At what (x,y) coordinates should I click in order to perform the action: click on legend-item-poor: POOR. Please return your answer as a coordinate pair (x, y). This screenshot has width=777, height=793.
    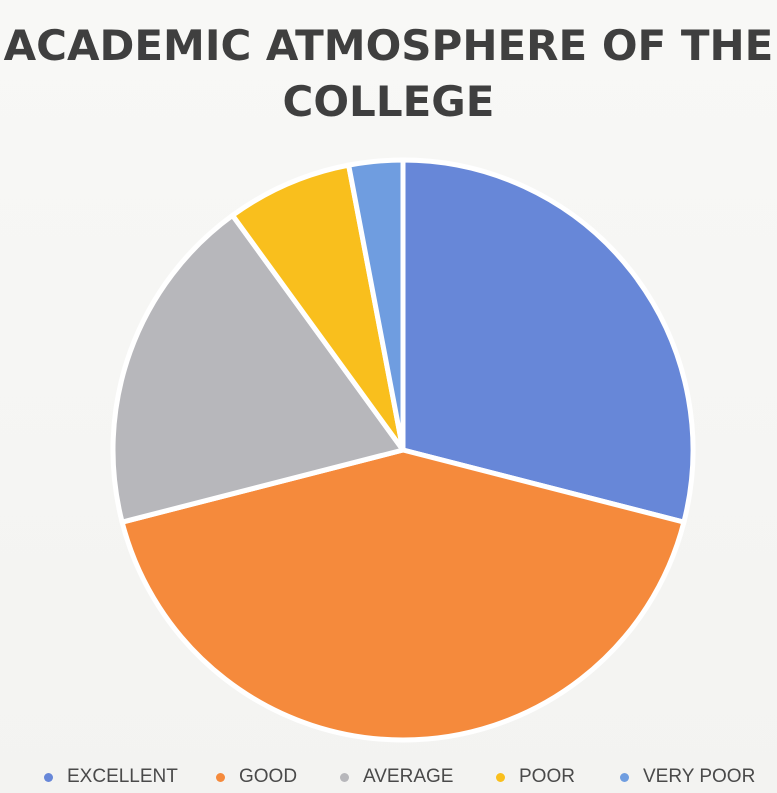
    Looking at the image, I should click on (535, 777).